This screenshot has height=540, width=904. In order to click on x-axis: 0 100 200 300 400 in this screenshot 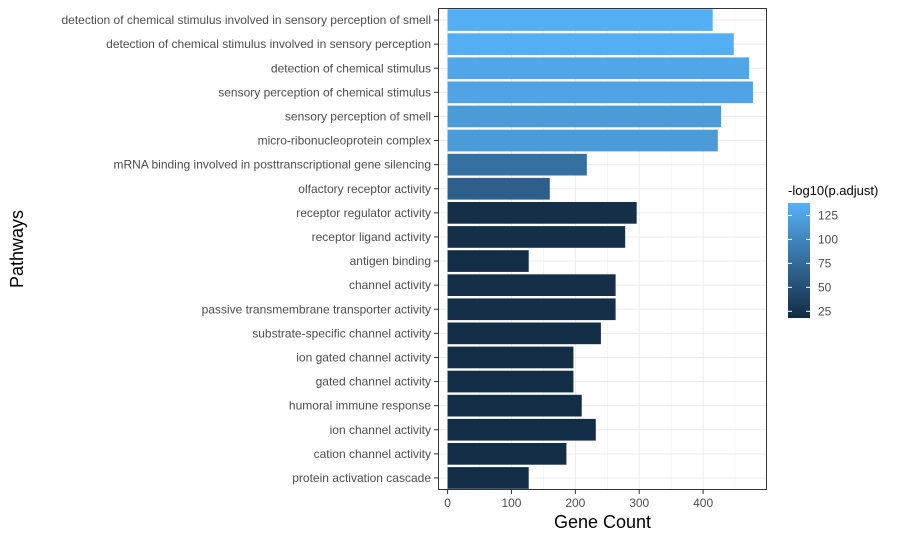, I will do `click(578, 500)`.